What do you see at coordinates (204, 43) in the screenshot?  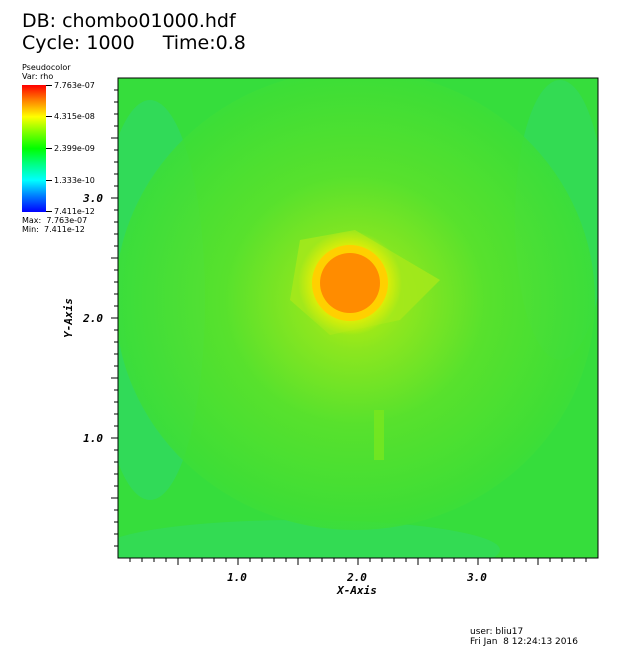 I see `time-label: Time:0.8` at bounding box center [204, 43].